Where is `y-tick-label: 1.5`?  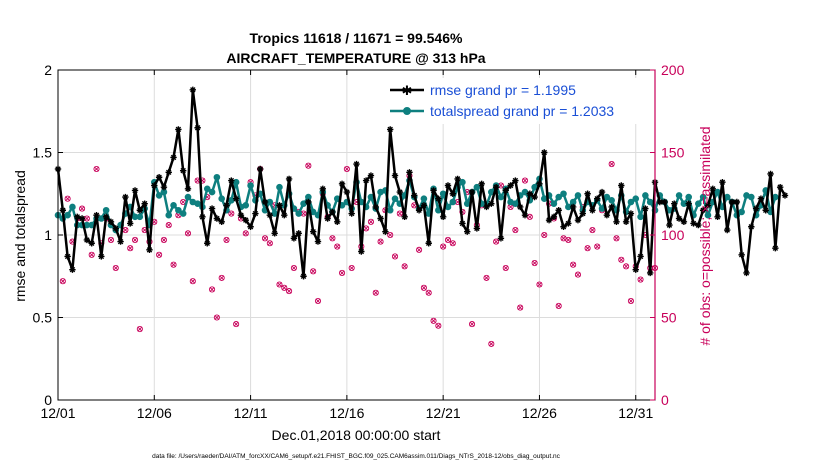
y-tick-label: 1.5 is located at coordinates (43, 153).